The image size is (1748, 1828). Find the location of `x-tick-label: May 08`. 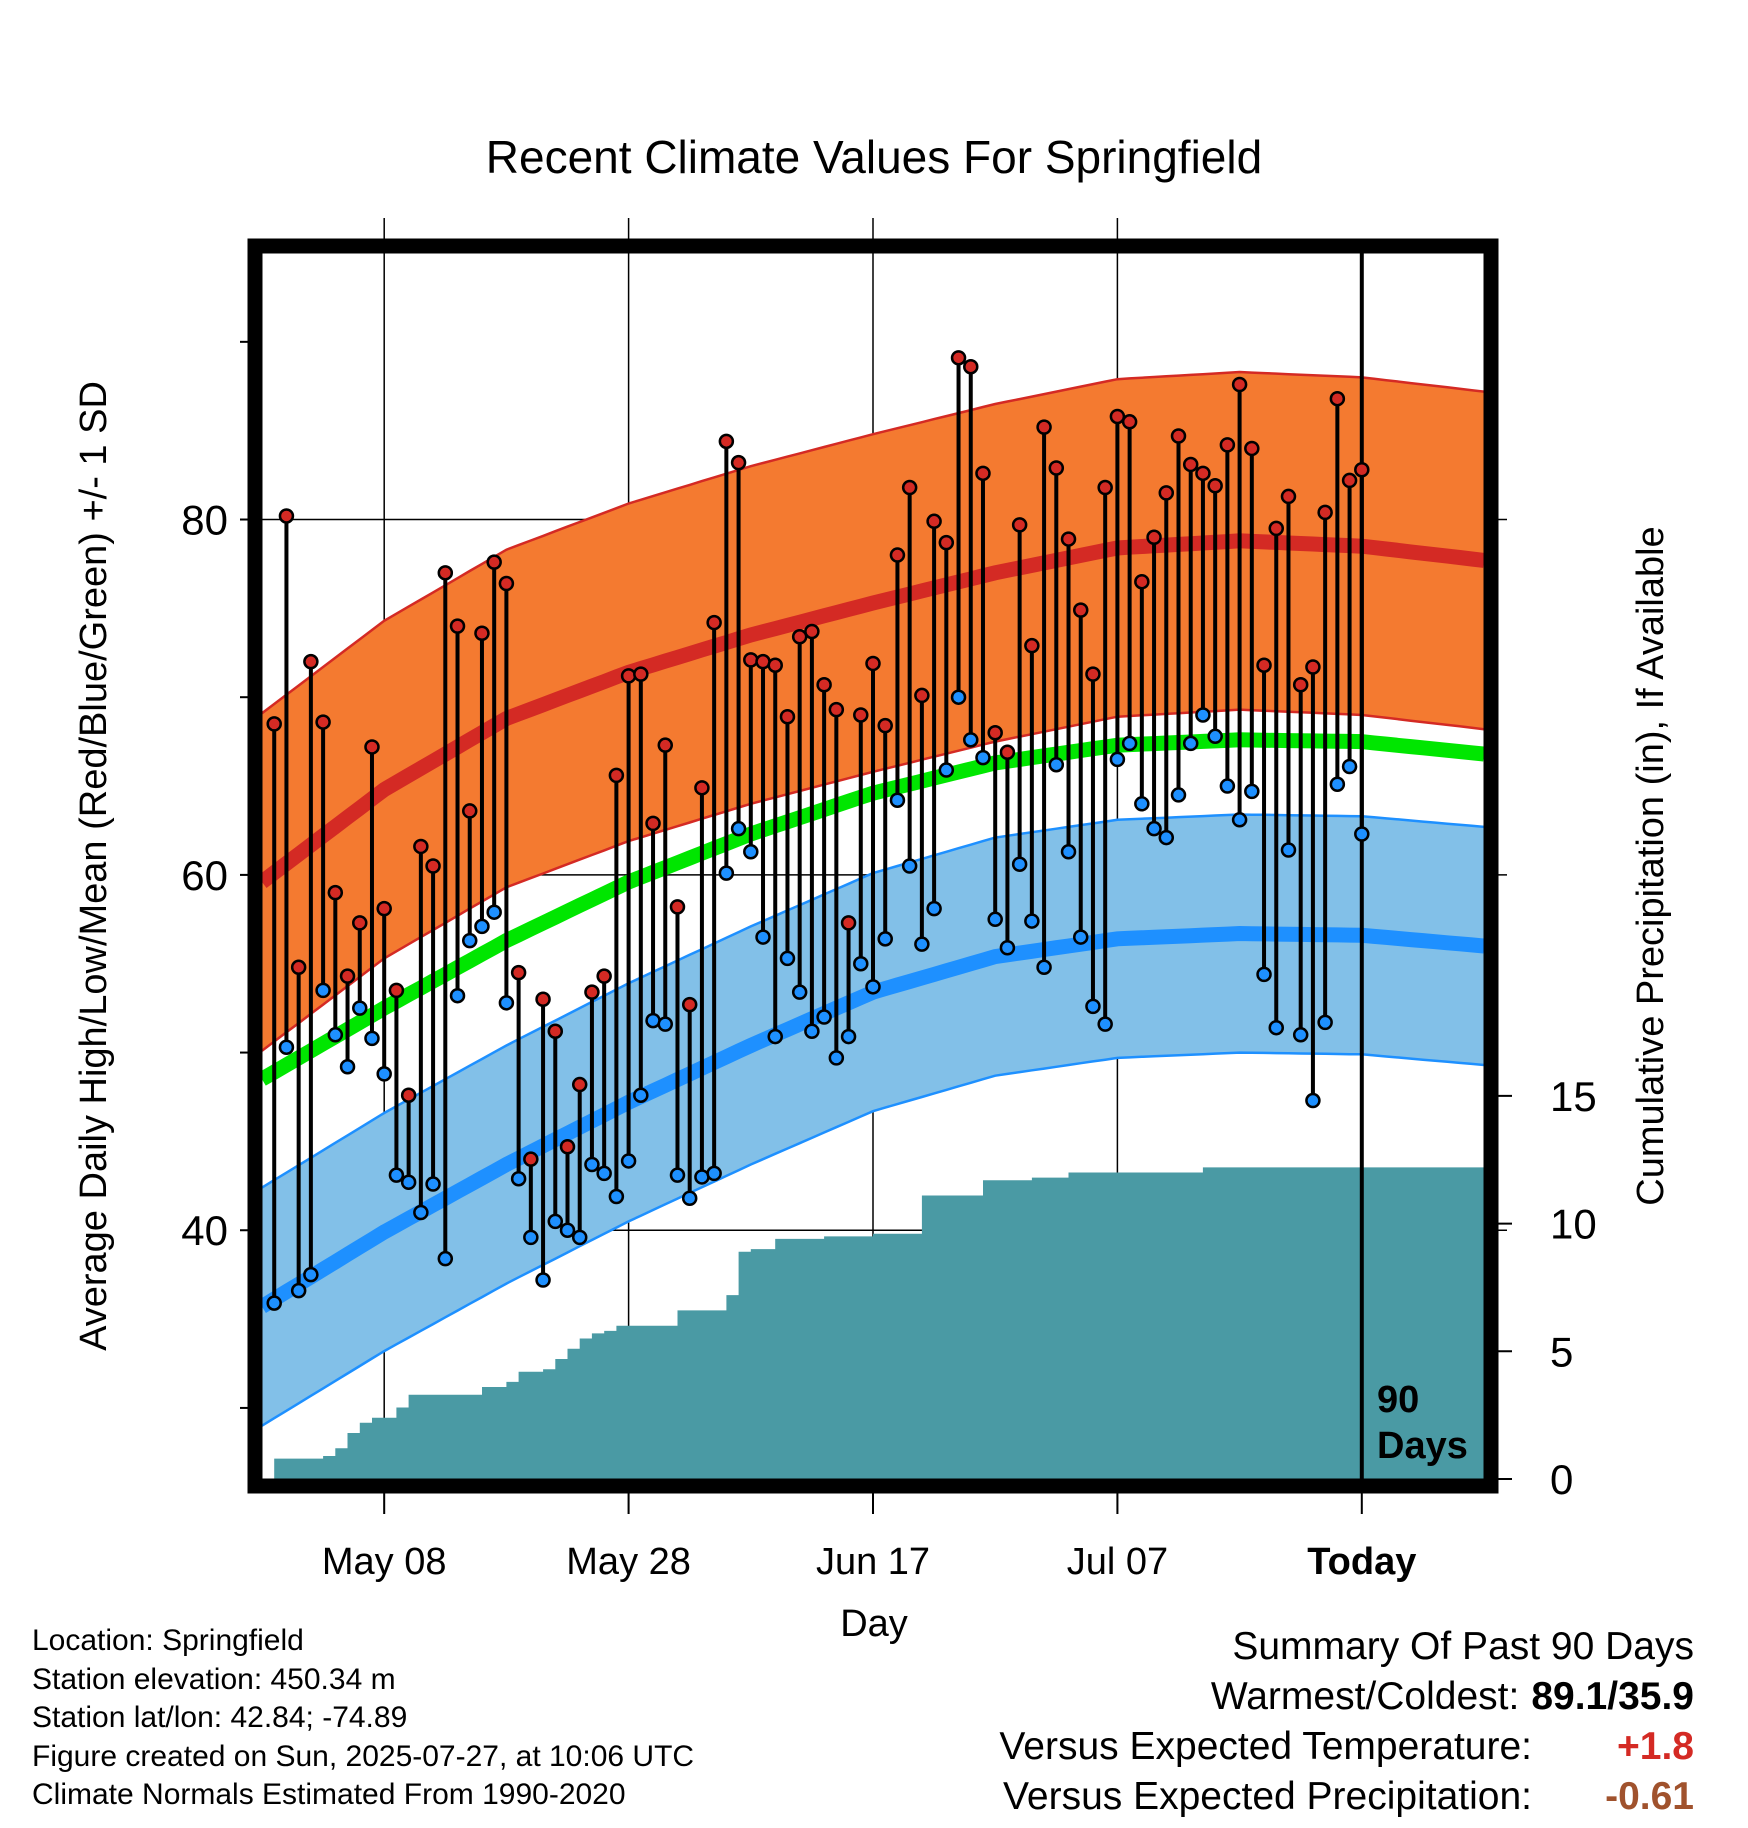

x-tick-label: May 08 is located at coordinates (384, 1562).